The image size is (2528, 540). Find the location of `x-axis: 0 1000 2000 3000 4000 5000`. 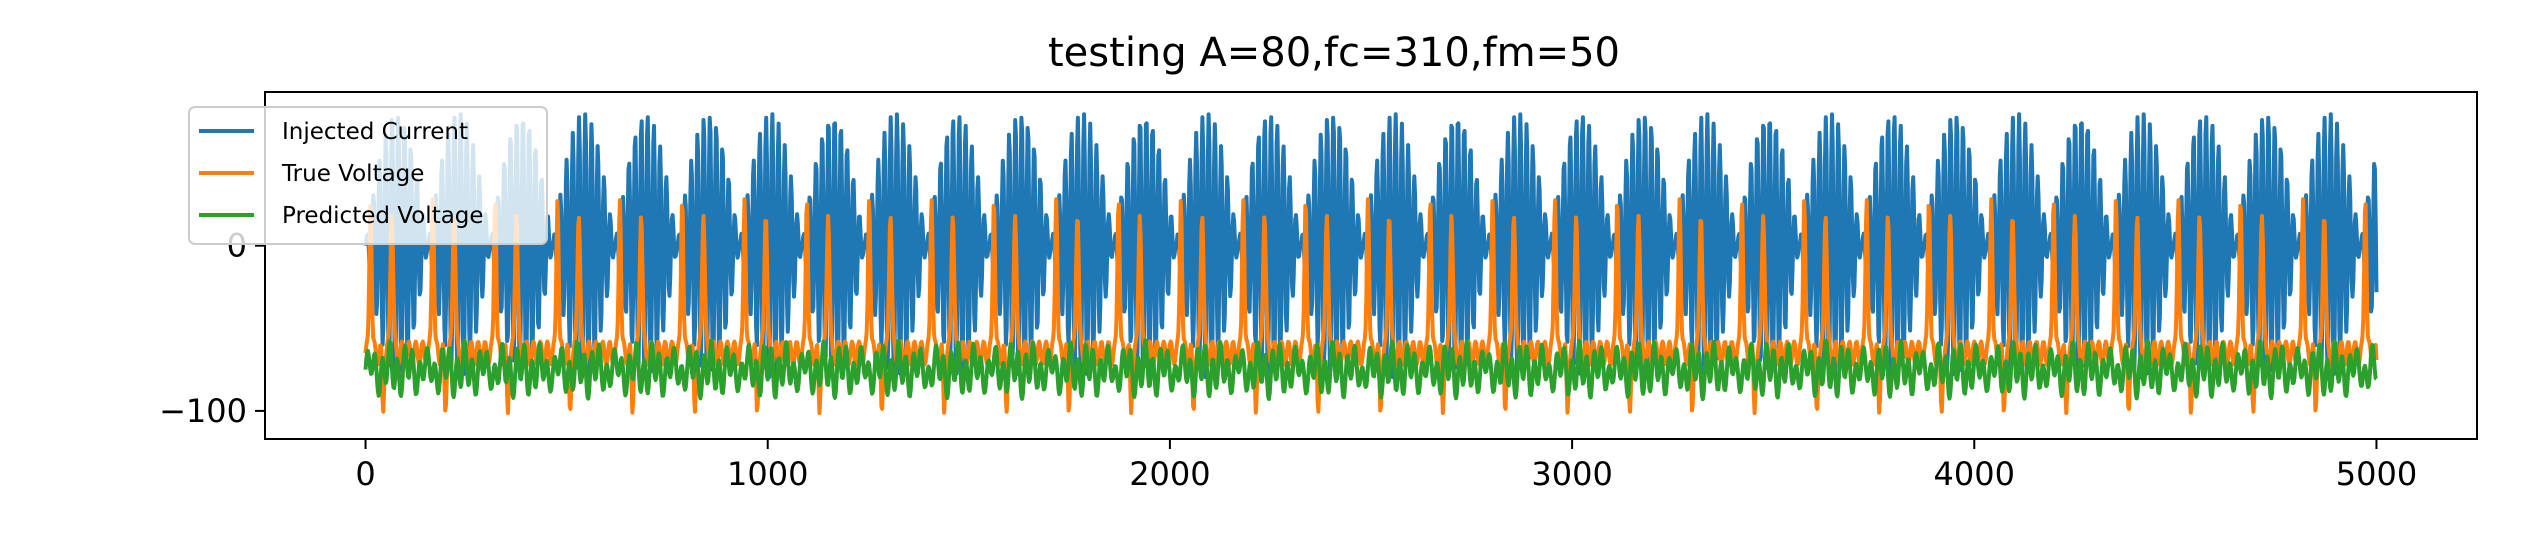

x-axis: 0 1000 2000 3000 4000 5000 is located at coordinates (1386, 466).